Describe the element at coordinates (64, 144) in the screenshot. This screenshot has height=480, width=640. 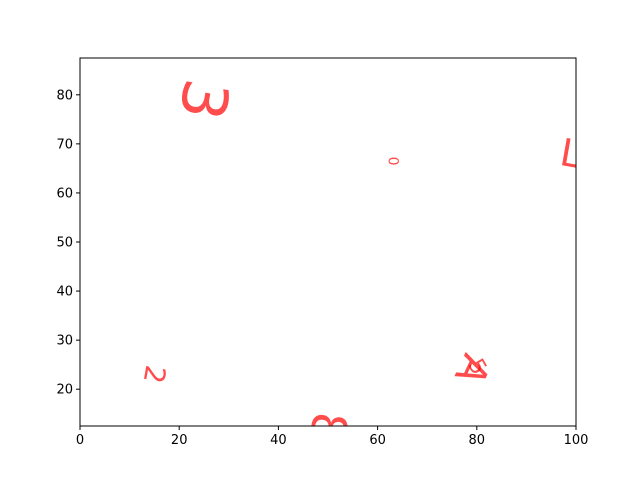
I see `y-tick-label: 70` at that location.